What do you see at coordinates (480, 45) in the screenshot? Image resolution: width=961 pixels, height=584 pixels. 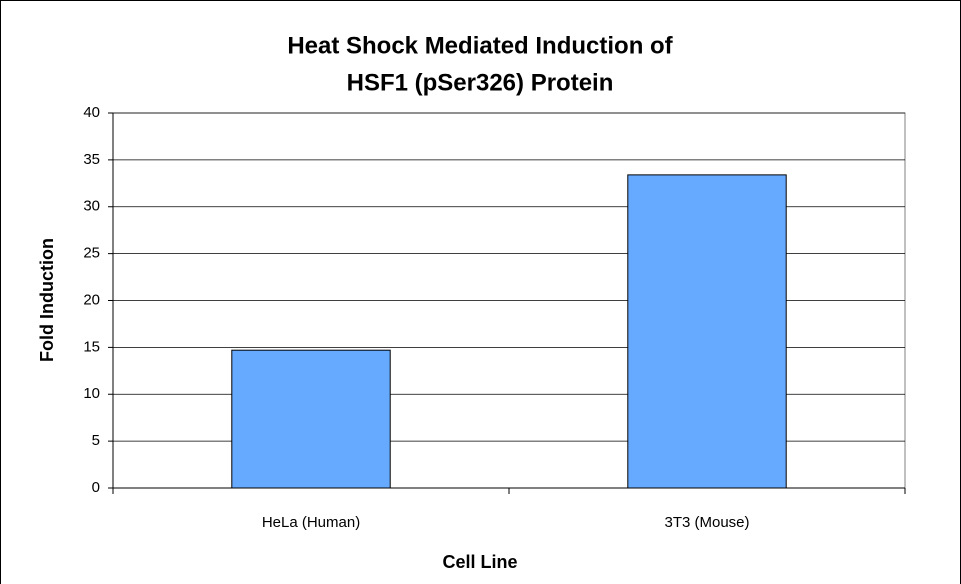 I see `chart-title: Heat Shock Mediated Induction of` at bounding box center [480, 45].